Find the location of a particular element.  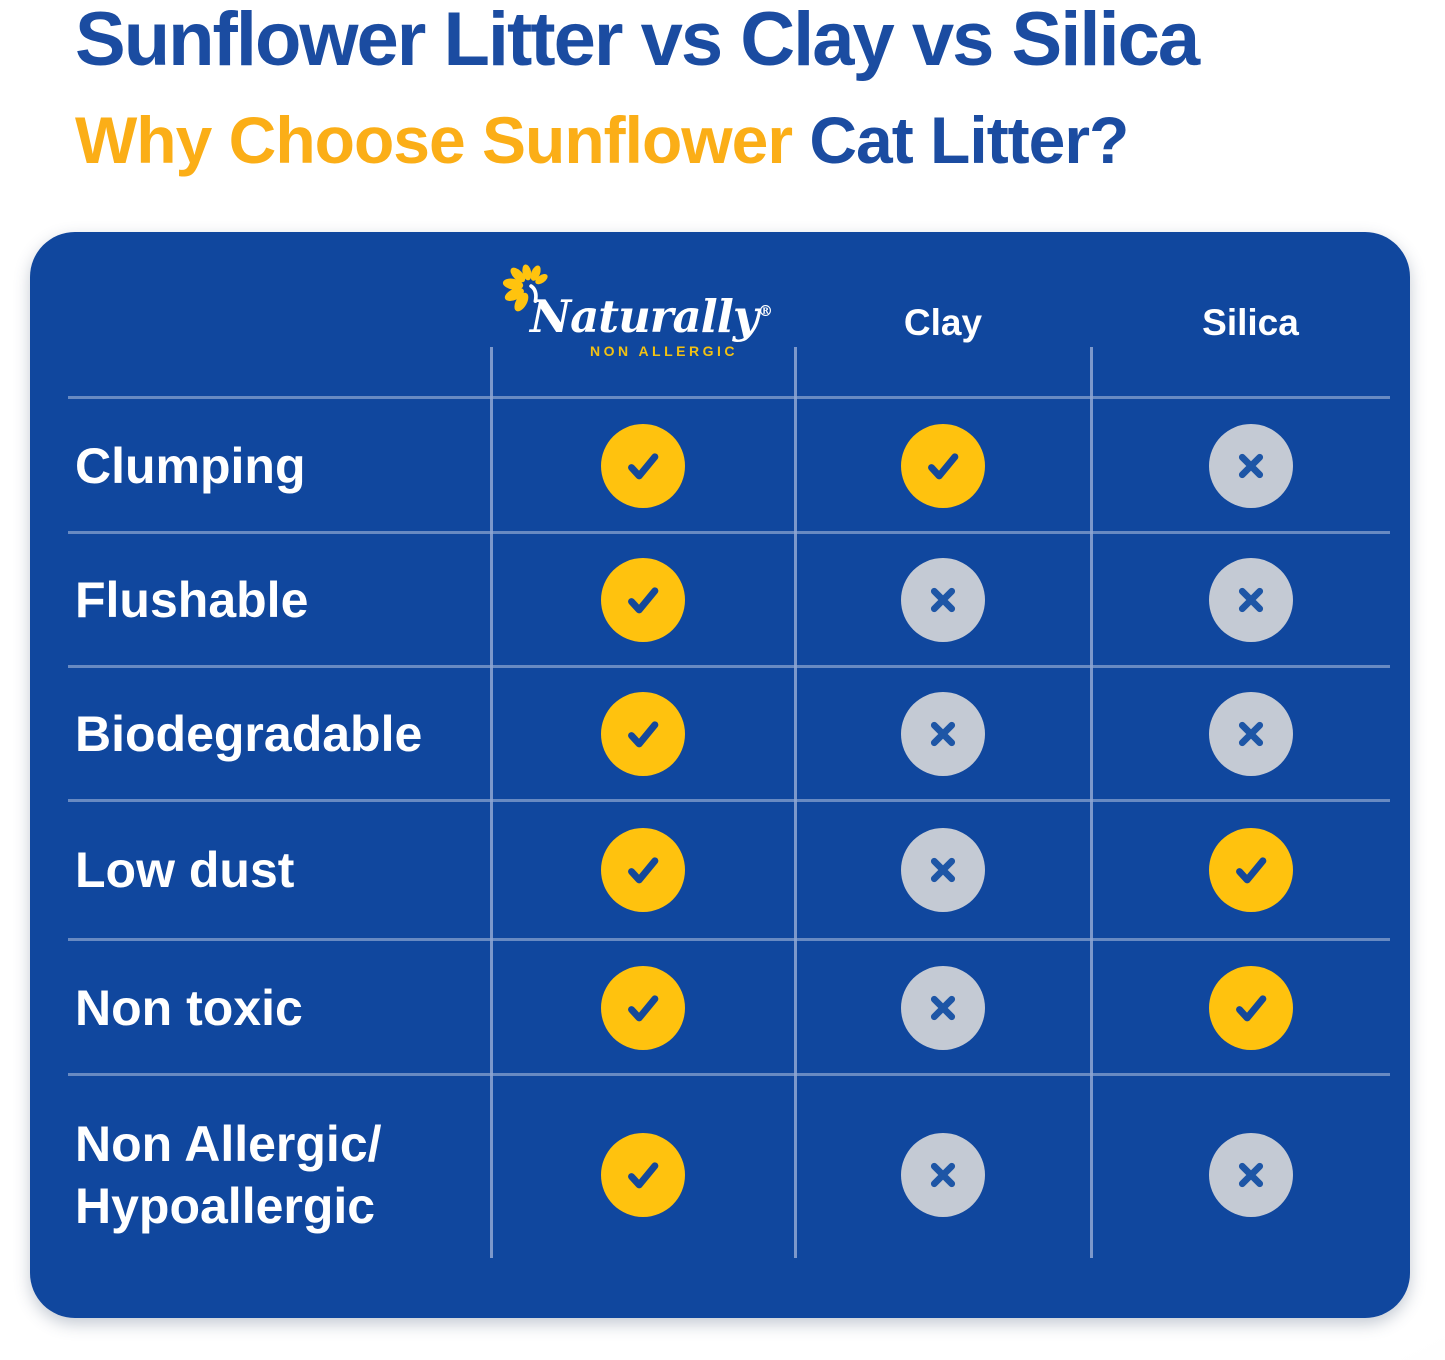

subtitle-rest: Cat Litter? is located at coordinates (960, 140).